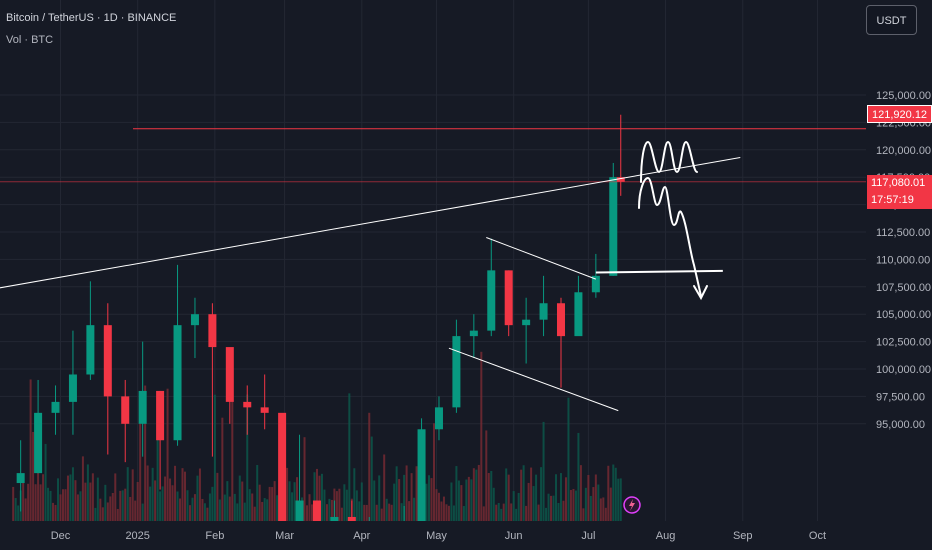  Describe the element at coordinates (903, 151) in the screenshot. I see `price-axis-label: 120,000.00` at that location.